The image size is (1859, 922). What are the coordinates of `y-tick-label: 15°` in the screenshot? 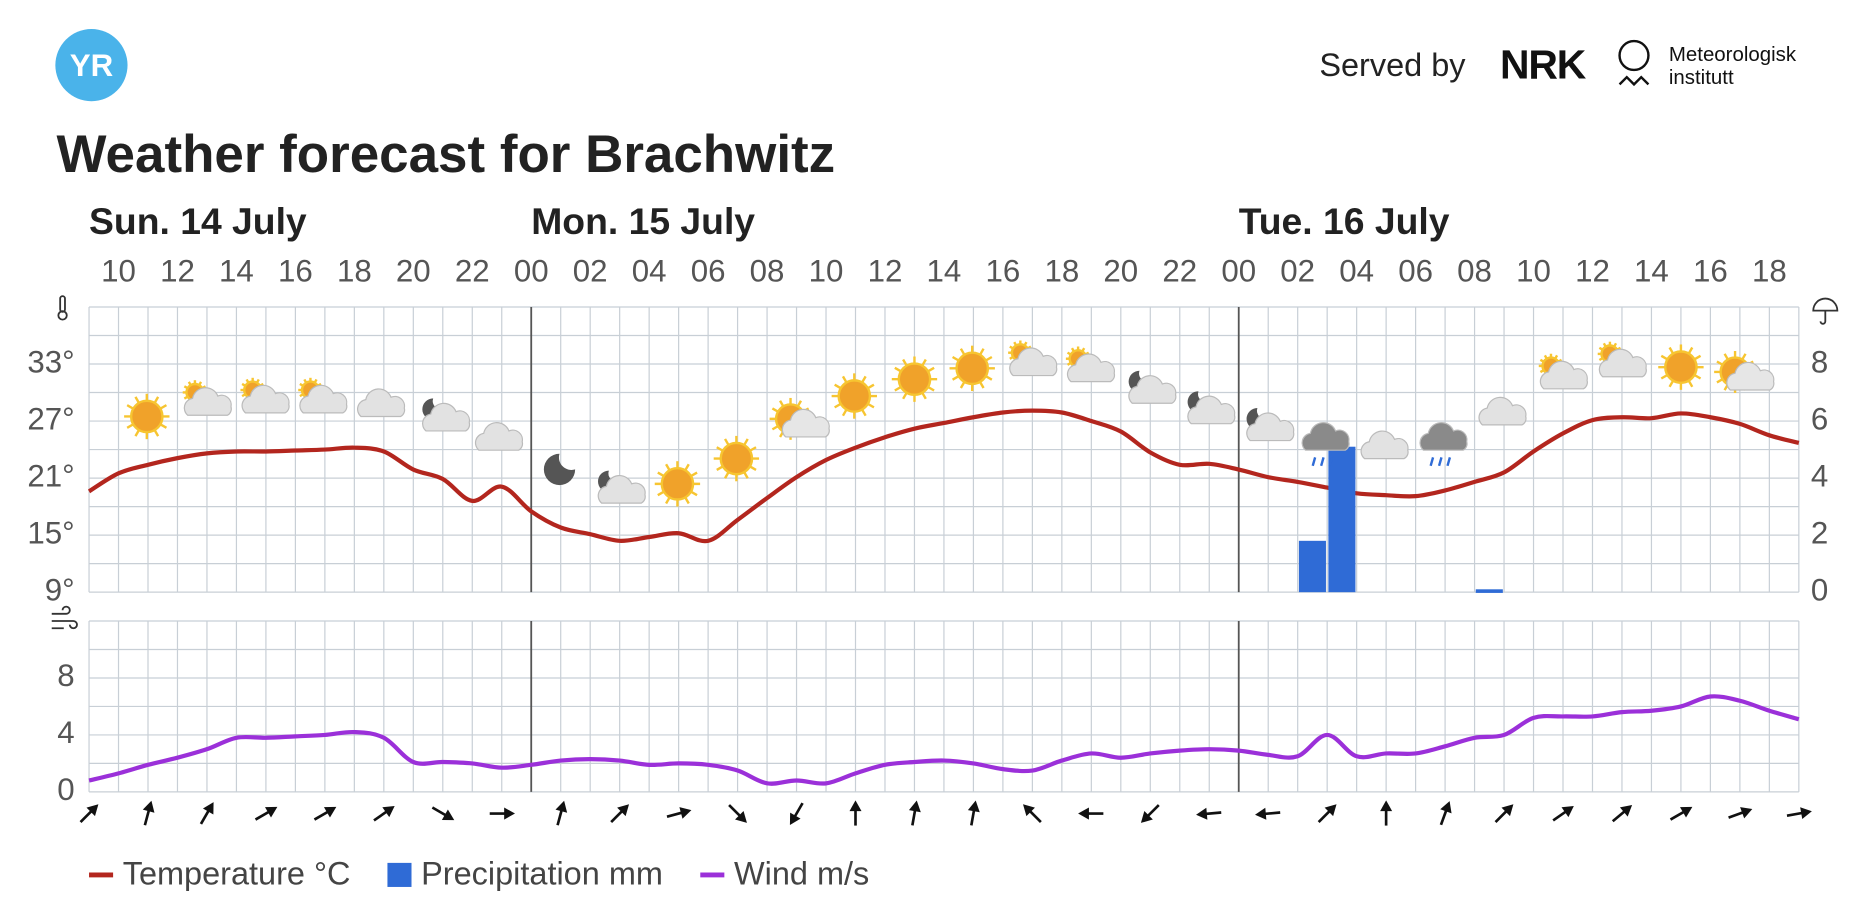 It's located at (50, 532).